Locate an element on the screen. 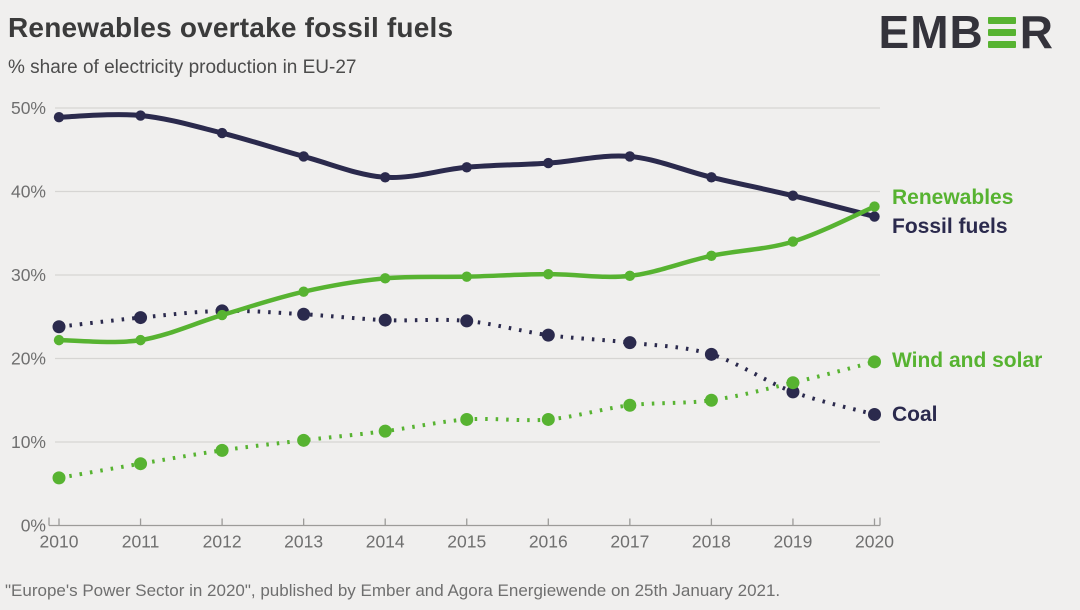 Image resolution: width=1080 pixels, height=610 pixels. y-tick-label: 50% is located at coordinates (28, 108).